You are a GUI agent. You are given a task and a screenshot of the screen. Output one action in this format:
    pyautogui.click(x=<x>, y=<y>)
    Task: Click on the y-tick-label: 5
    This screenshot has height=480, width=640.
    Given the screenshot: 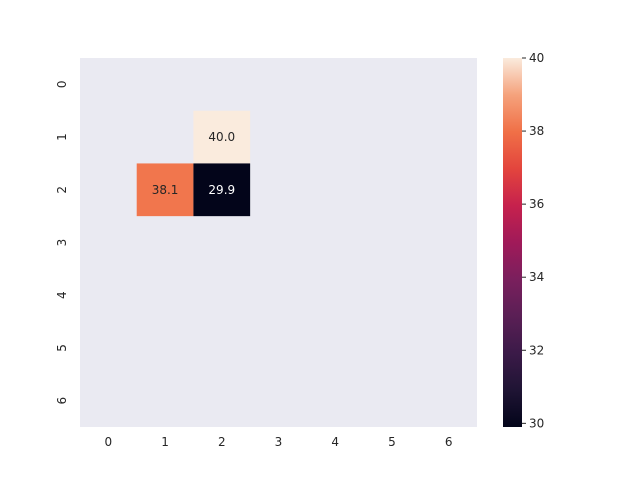 What is the action you would take?
    pyautogui.click(x=62, y=348)
    